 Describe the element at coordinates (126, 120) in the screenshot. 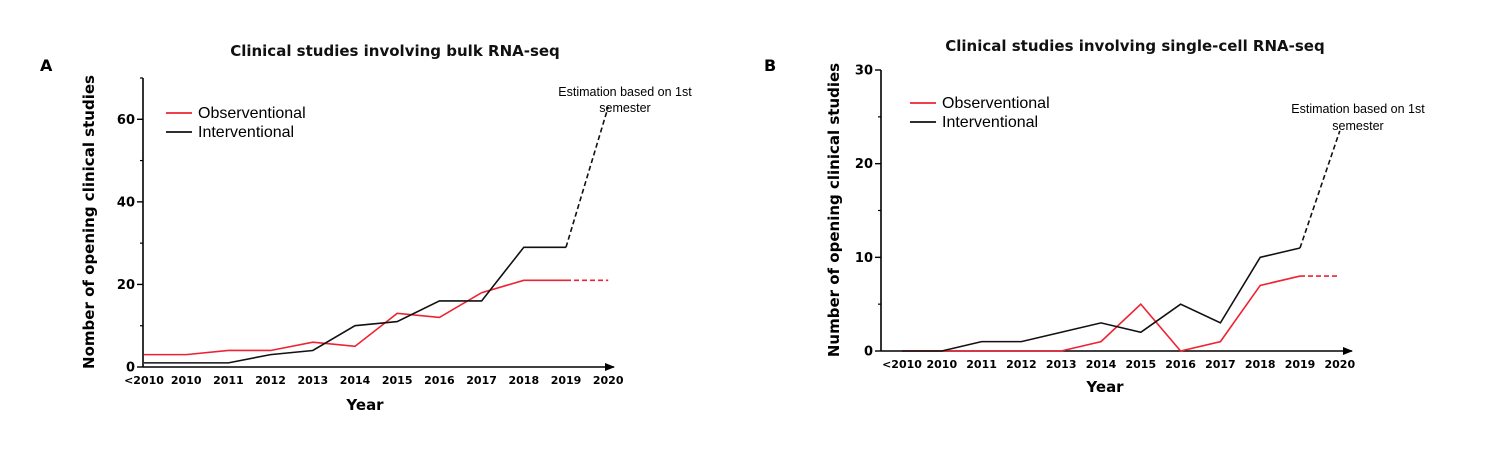

I see `y-tick-label: 60` at that location.